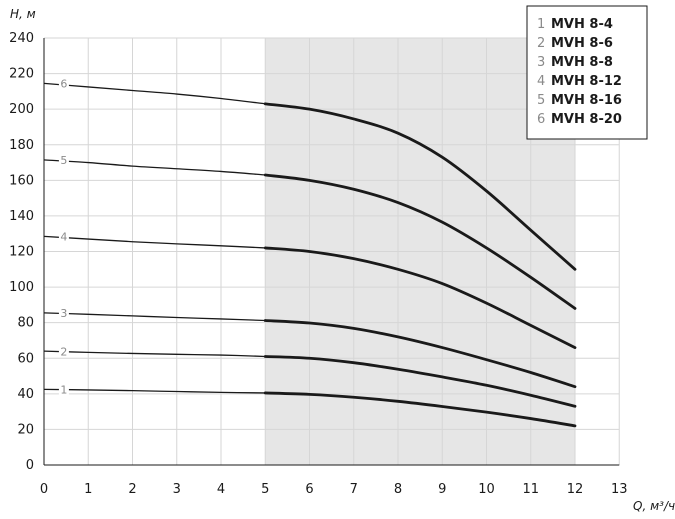 The height and width of the screenshot is (519, 675). Describe the element at coordinates (21, 216) in the screenshot. I see `y-tick-label: 140` at that location.